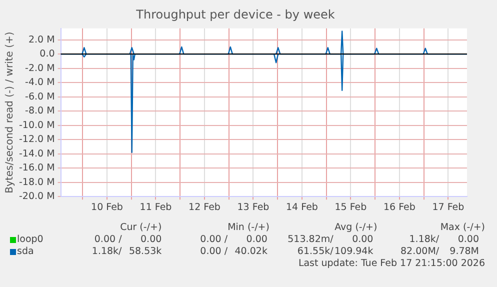 This screenshot has width=497, height=287. What do you see at coordinates (464, 252) in the screenshot?
I see `text: 9.78M` at bounding box center [464, 252].